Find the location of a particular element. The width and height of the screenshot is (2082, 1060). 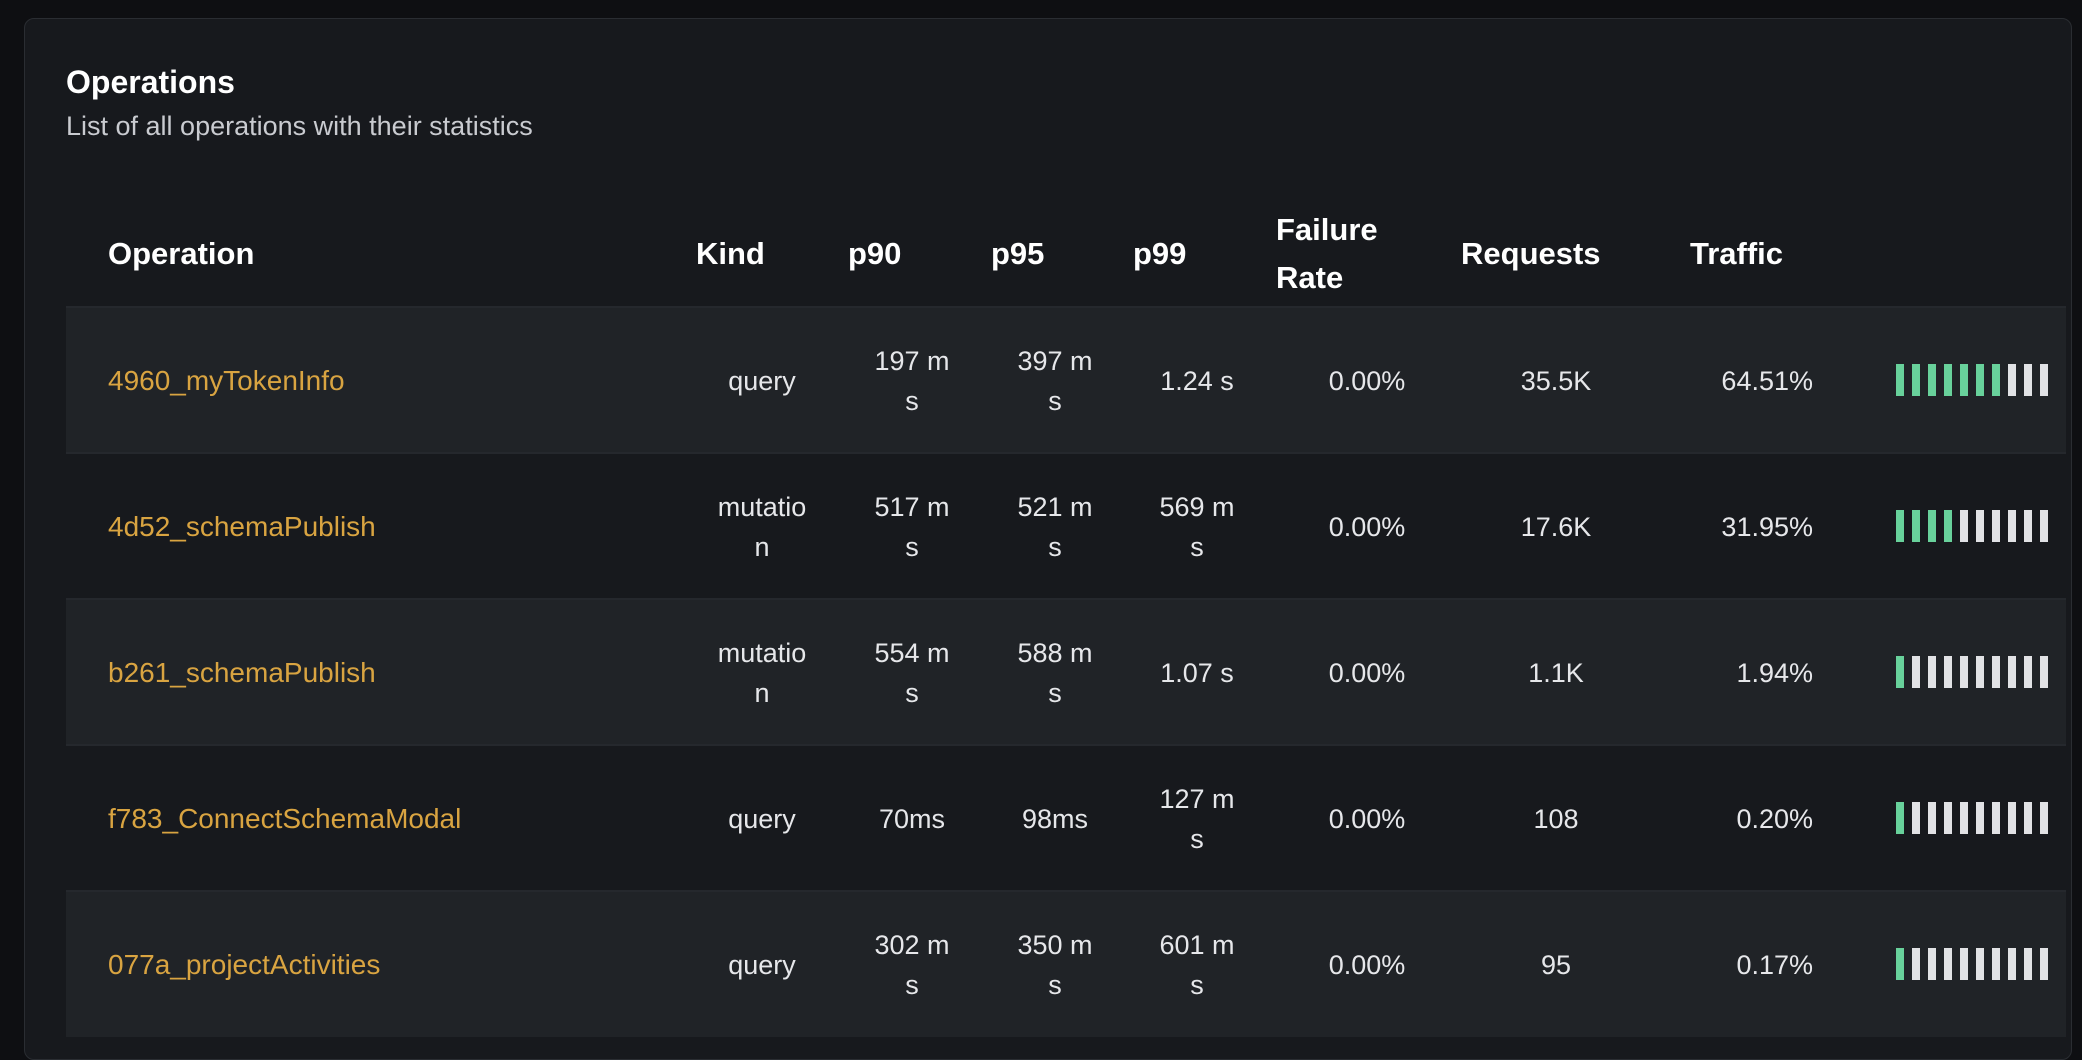

p95-cell: 397 ms is located at coordinates (1055, 380).